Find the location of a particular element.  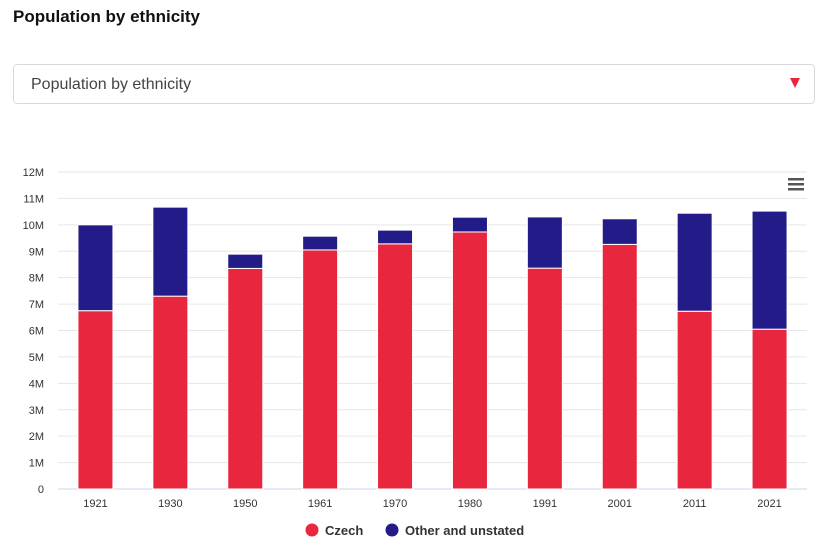

y-tick-label: 11M is located at coordinates (33, 199).